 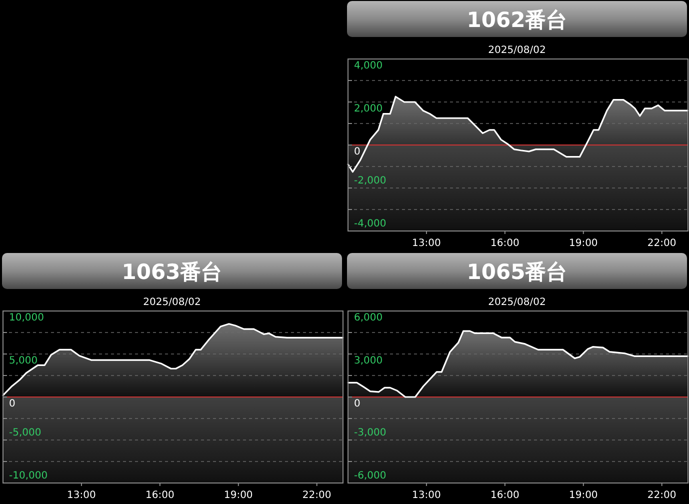 What do you see at coordinates (370, 181) in the screenshot?
I see `y-tick-label: -2,000` at bounding box center [370, 181].